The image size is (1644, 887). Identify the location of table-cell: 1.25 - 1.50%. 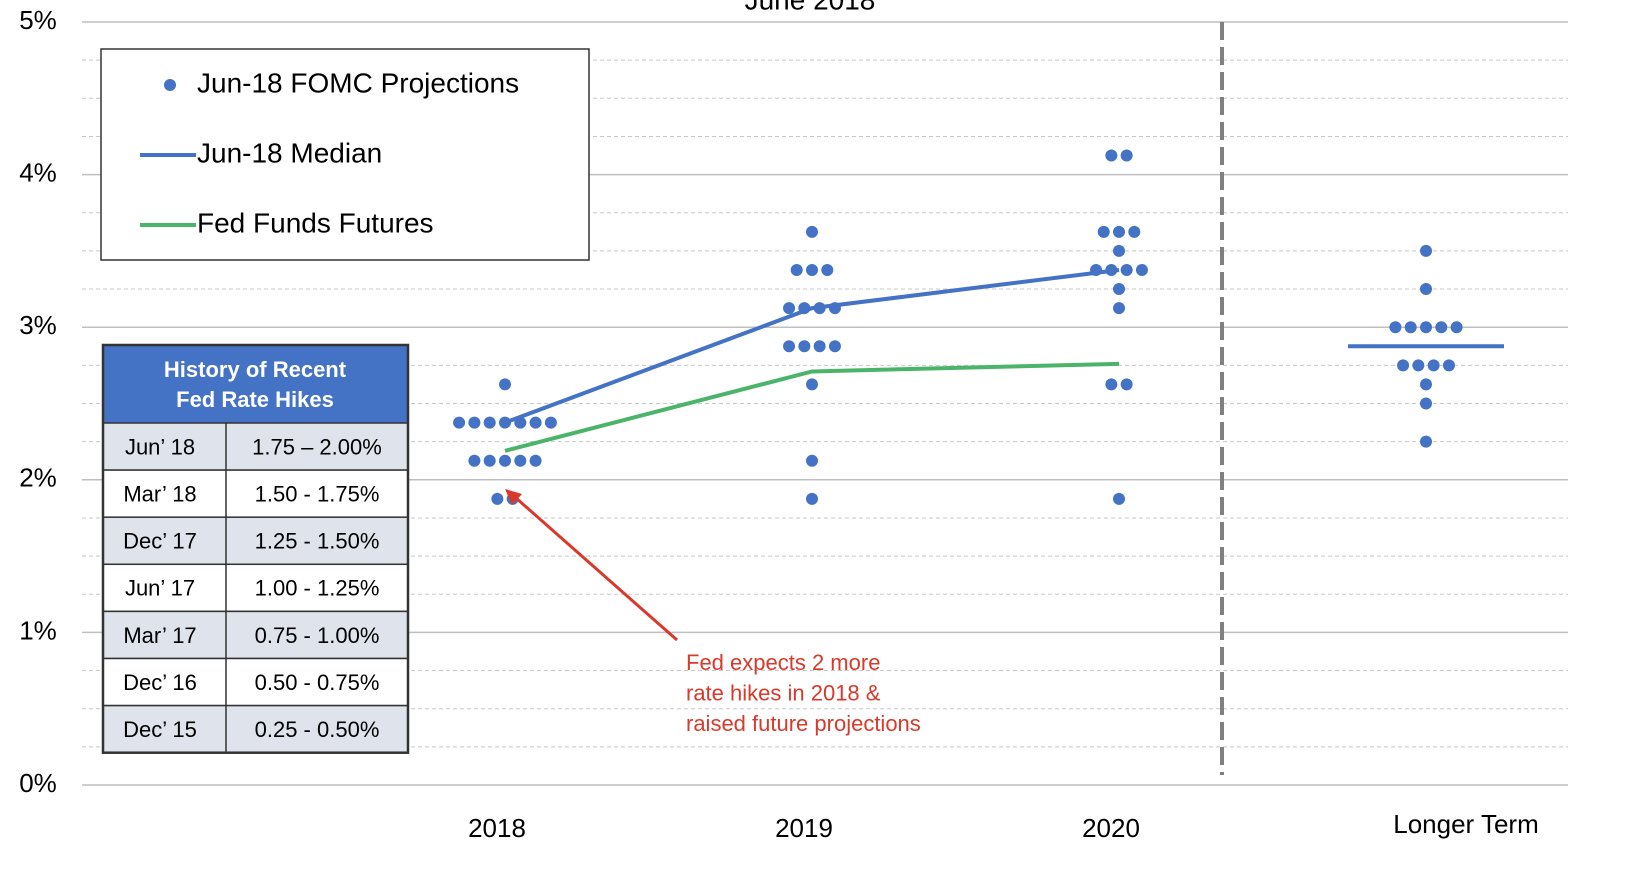
(317, 541).